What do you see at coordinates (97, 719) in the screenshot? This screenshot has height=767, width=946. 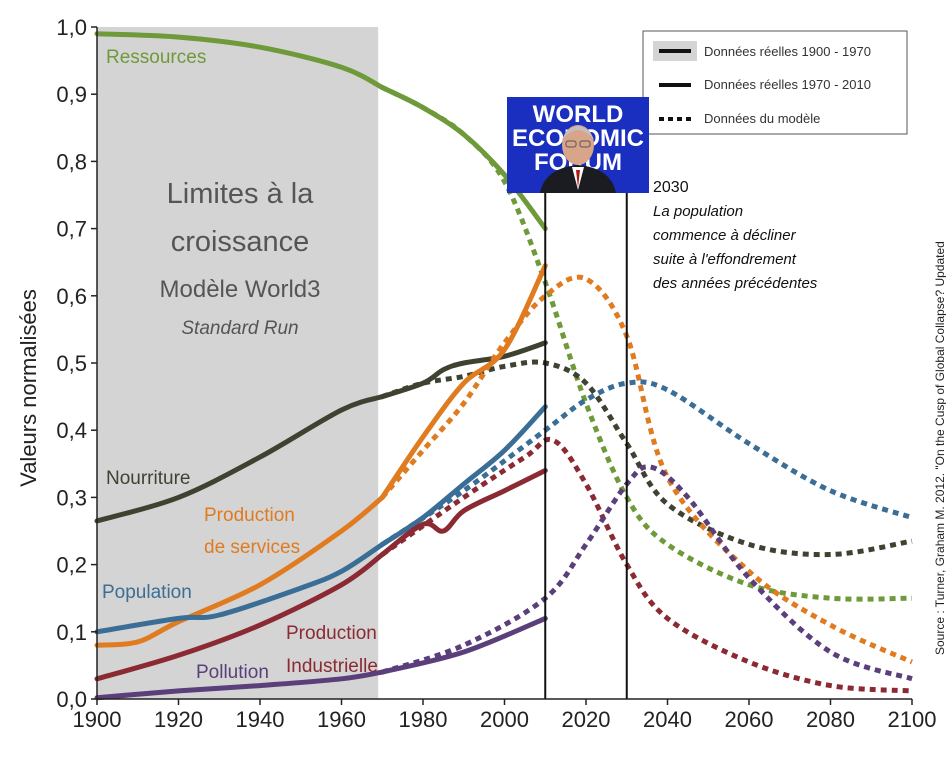 I see `x-tick-label: 1900` at bounding box center [97, 719].